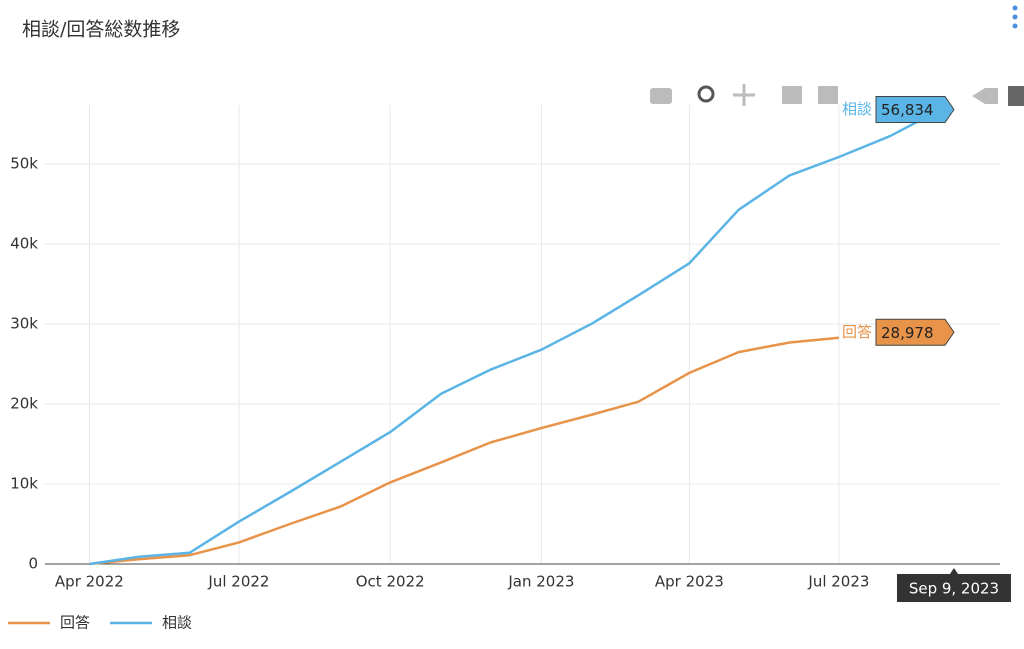  What do you see at coordinates (24, 484) in the screenshot?
I see `y-tick-label: 10k` at bounding box center [24, 484].